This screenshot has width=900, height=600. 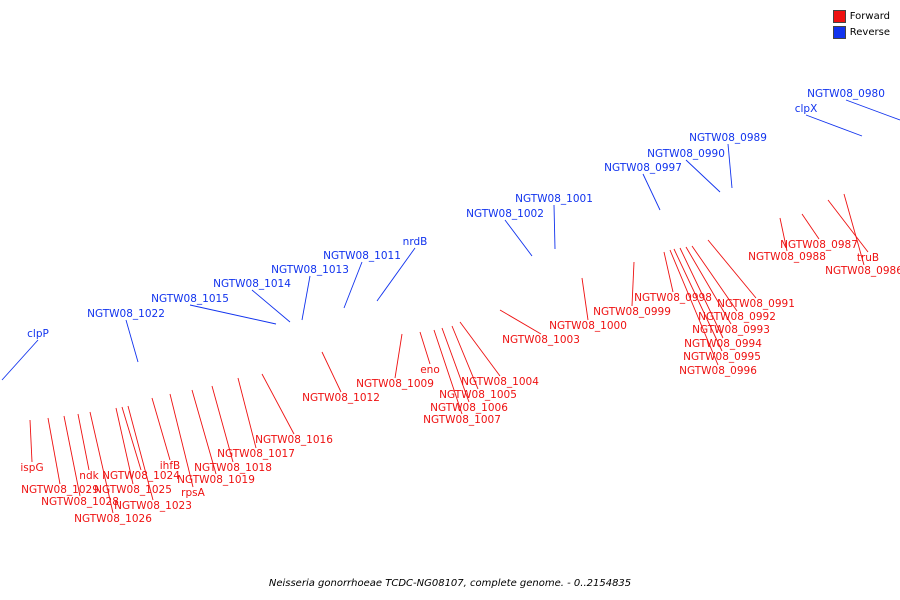 I want to click on reverse-gene-4-label: NGTW08_1014, so click(x=252, y=284).